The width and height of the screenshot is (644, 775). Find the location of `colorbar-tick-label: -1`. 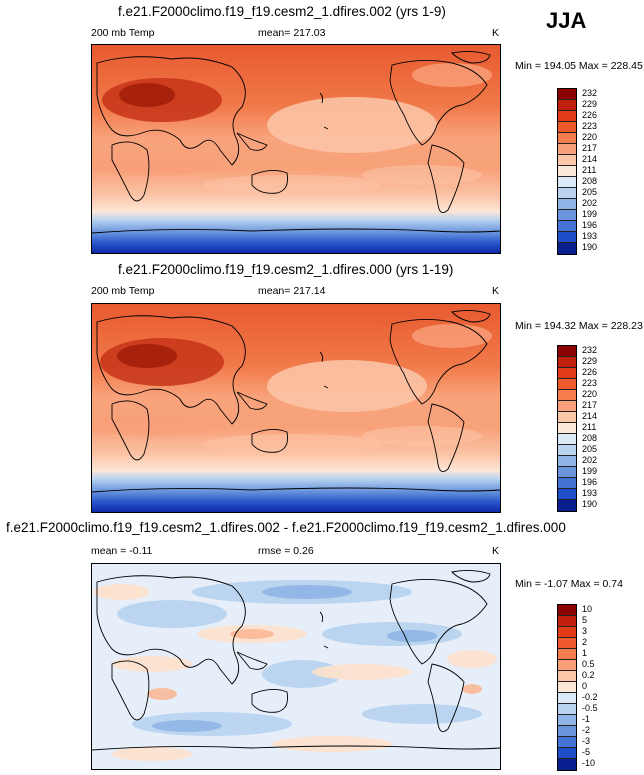

colorbar-tick-label: -1 is located at coordinates (586, 719).